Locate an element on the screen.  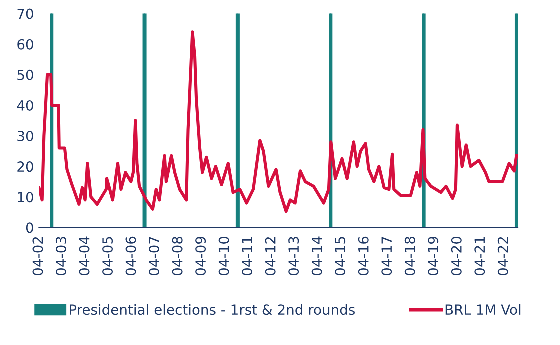
x-tick-label: 04-20 is located at coordinates (456, 256).